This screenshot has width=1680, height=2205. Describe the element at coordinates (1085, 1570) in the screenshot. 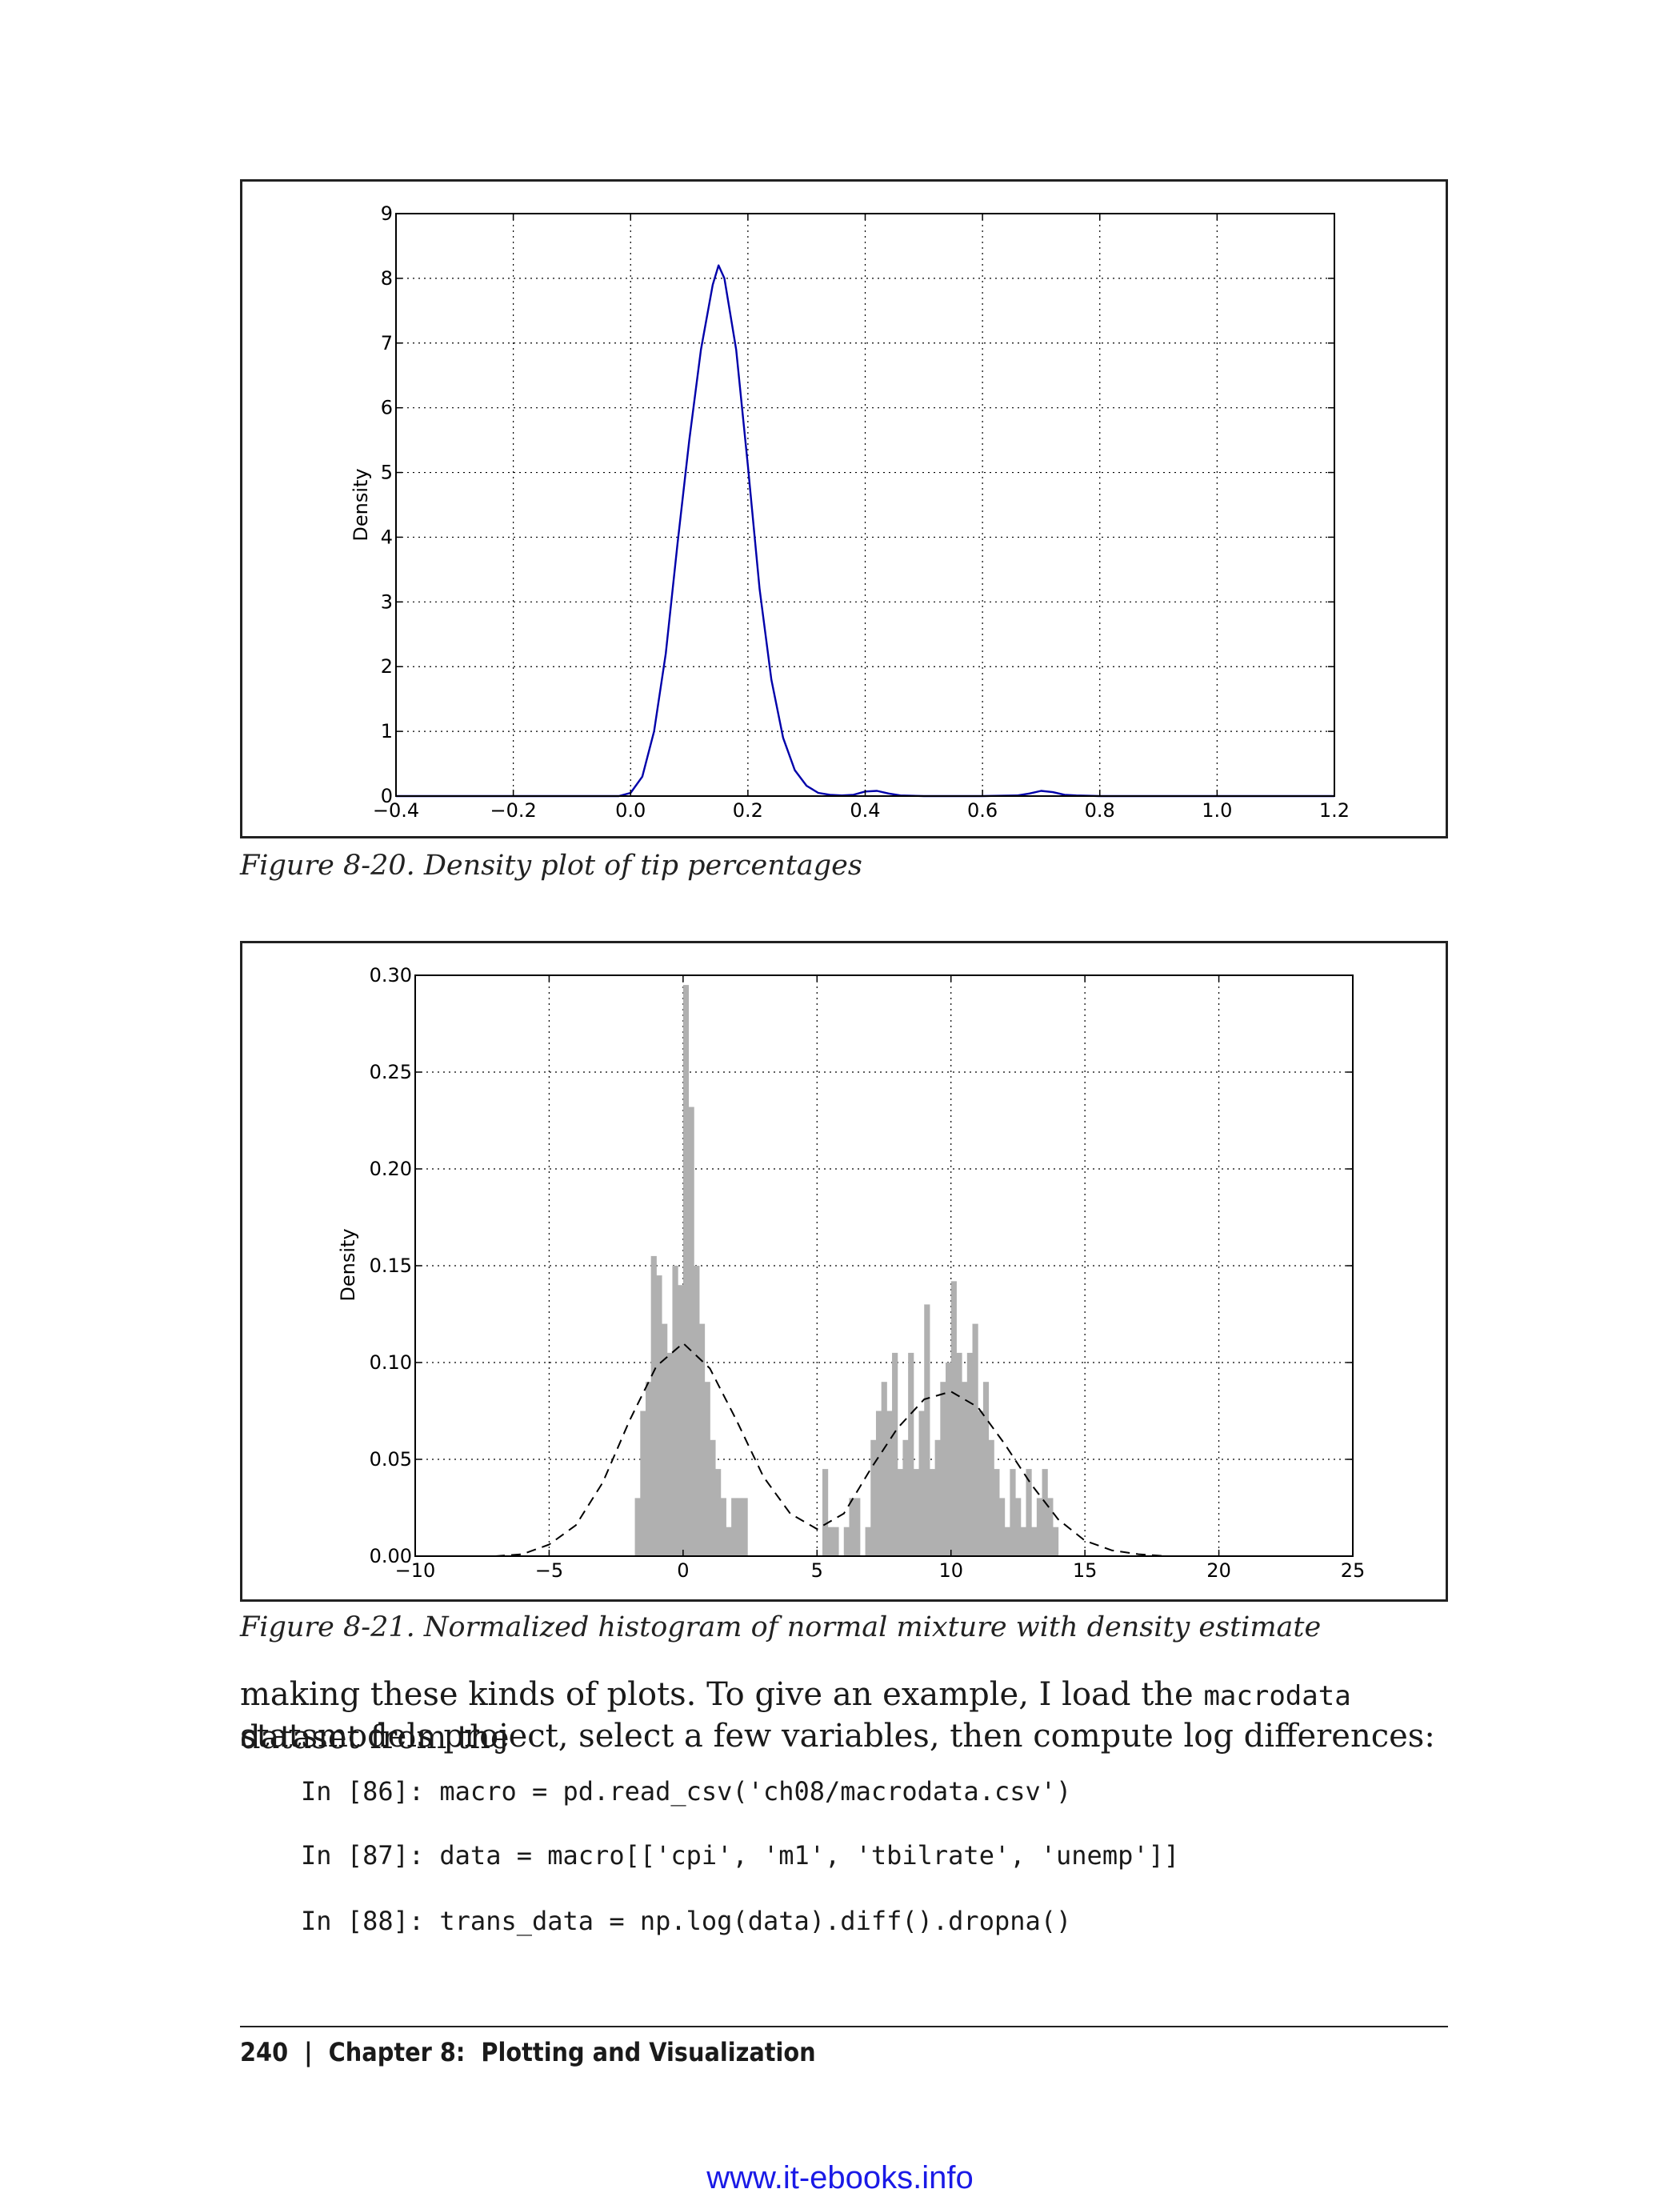

I see `x-tick-label: 15` at that location.